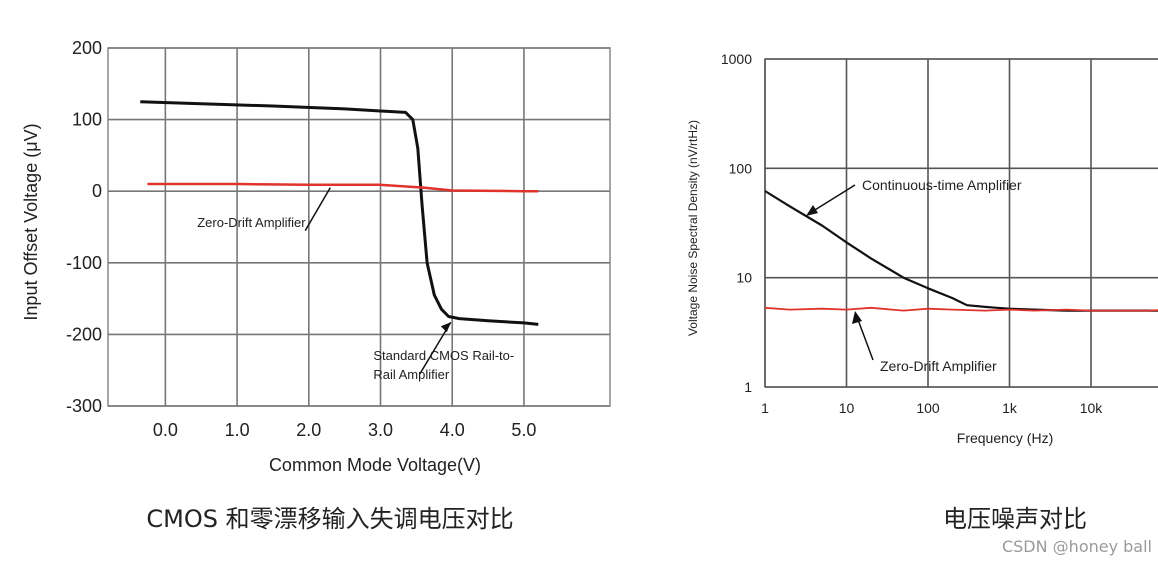  I want to click on noise-x-tick-label: 100, so click(928, 408).